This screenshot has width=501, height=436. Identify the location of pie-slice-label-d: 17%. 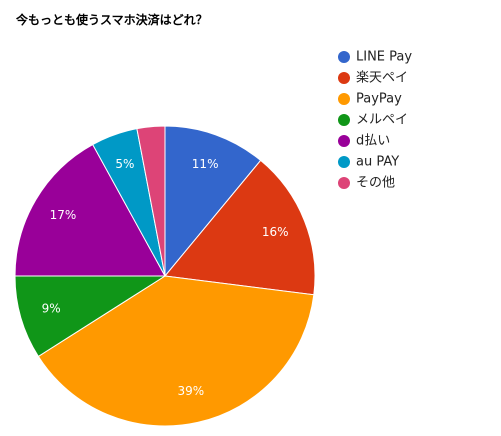
(63, 215).